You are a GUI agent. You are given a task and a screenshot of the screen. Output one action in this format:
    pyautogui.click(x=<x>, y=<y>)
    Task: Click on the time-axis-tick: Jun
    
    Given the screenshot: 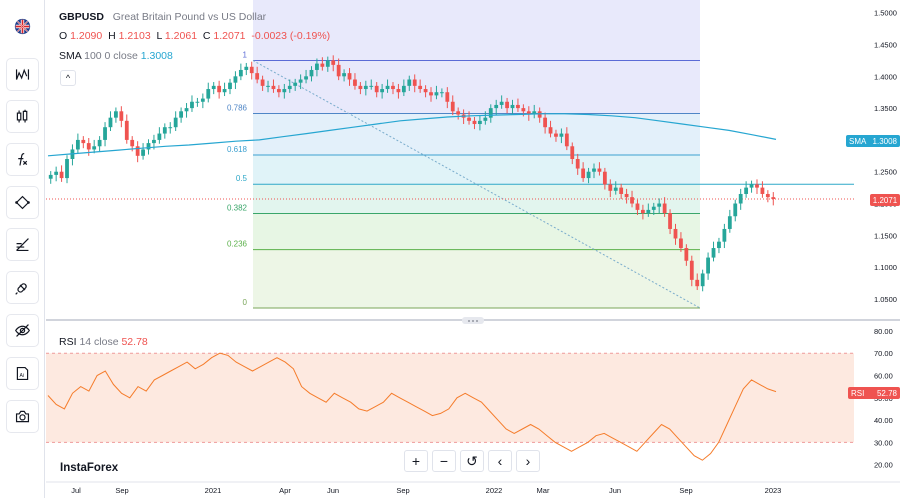 What is the action you would take?
    pyautogui.click(x=333, y=490)
    